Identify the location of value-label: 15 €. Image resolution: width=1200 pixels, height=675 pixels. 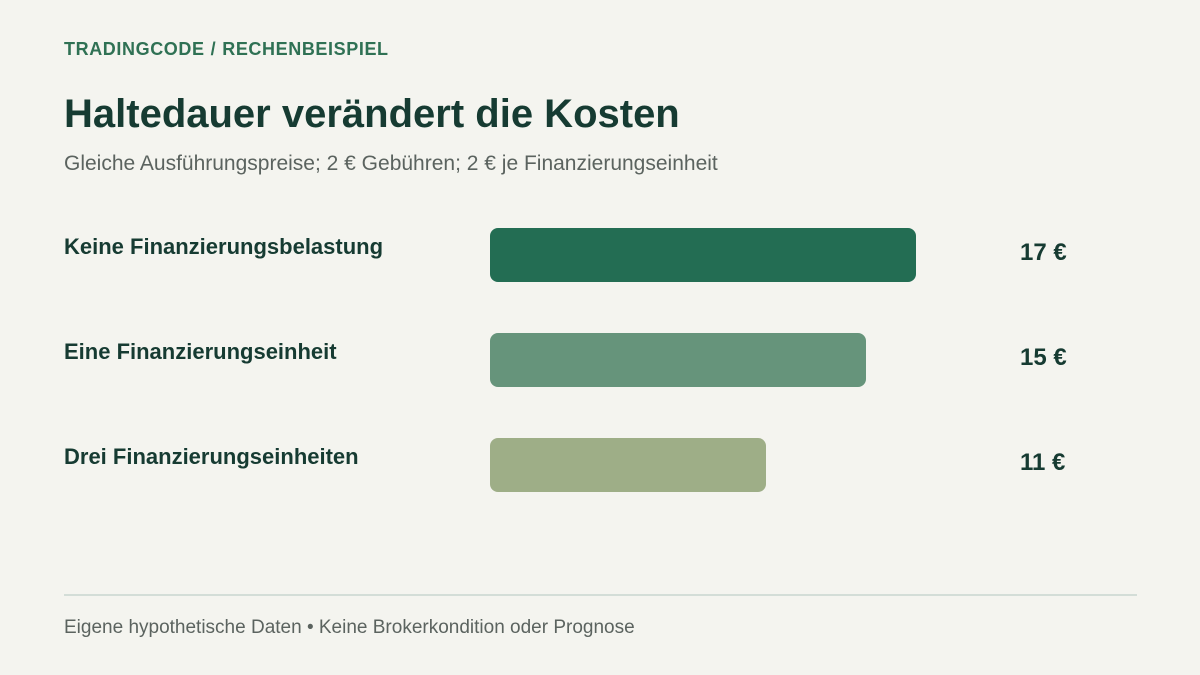
(1043, 357).